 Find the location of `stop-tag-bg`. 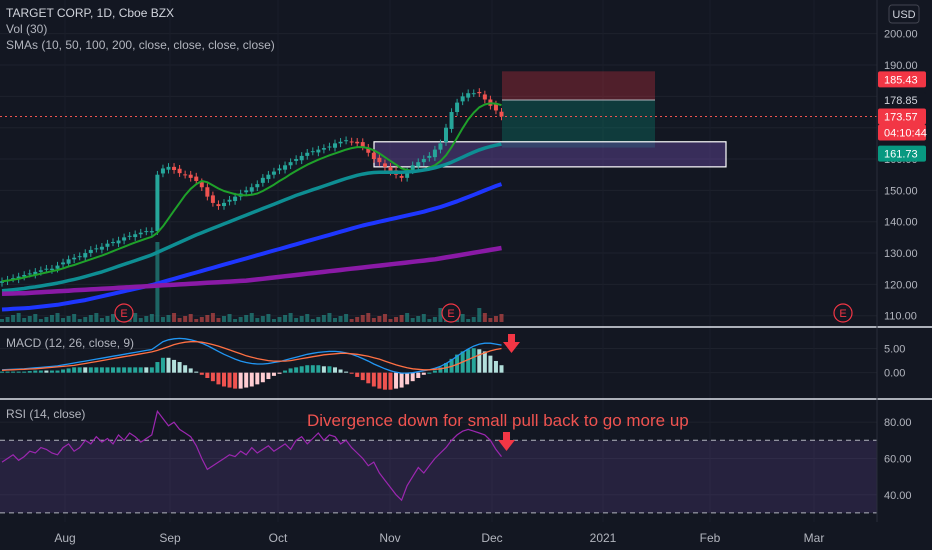

stop-tag-bg is located at coordinates (902, 153).